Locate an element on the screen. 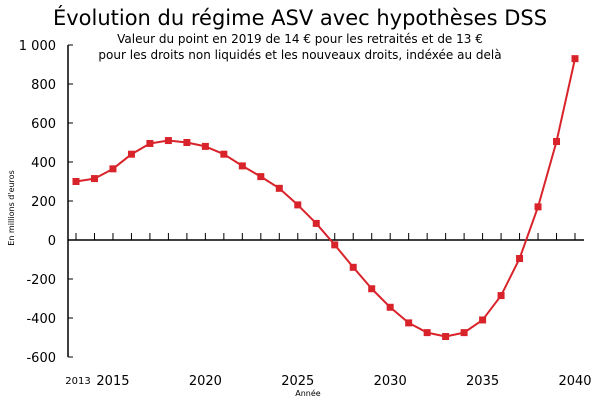  data-point-2028 is located at coordinates (353, 267).